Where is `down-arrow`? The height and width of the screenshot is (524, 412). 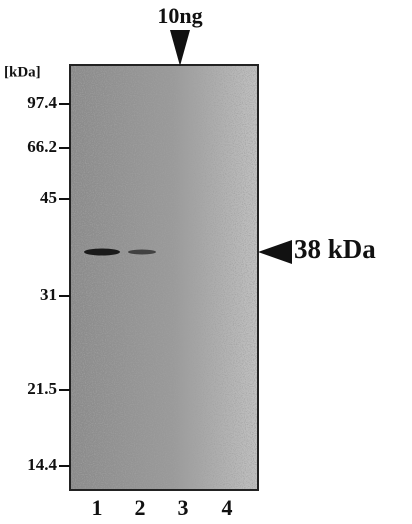 down-arrow is located at coordinates (180, 48).